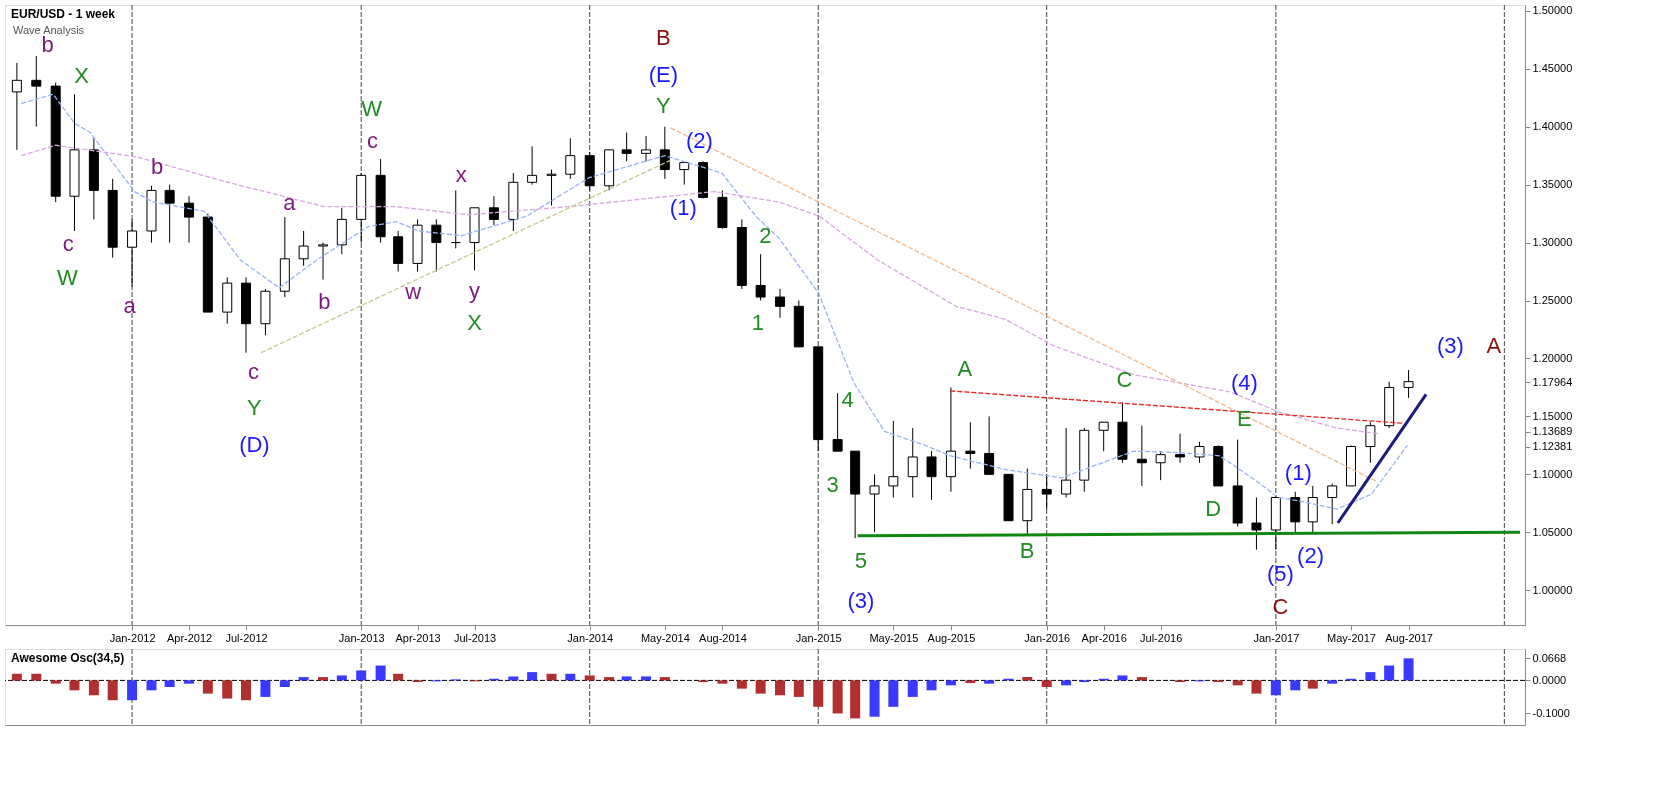  What do you see at coordinates (461, 174) in the screenshot?
I see `annotation: x` at bounding box center [461, 174].